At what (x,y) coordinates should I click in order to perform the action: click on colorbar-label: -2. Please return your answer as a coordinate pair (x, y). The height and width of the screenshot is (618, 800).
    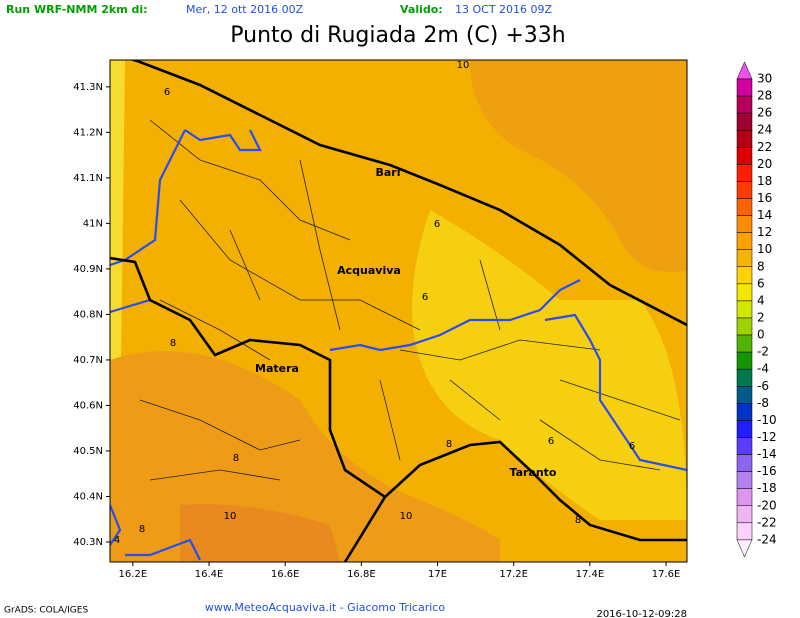
    Looking at the image, I should click on (763, 352).